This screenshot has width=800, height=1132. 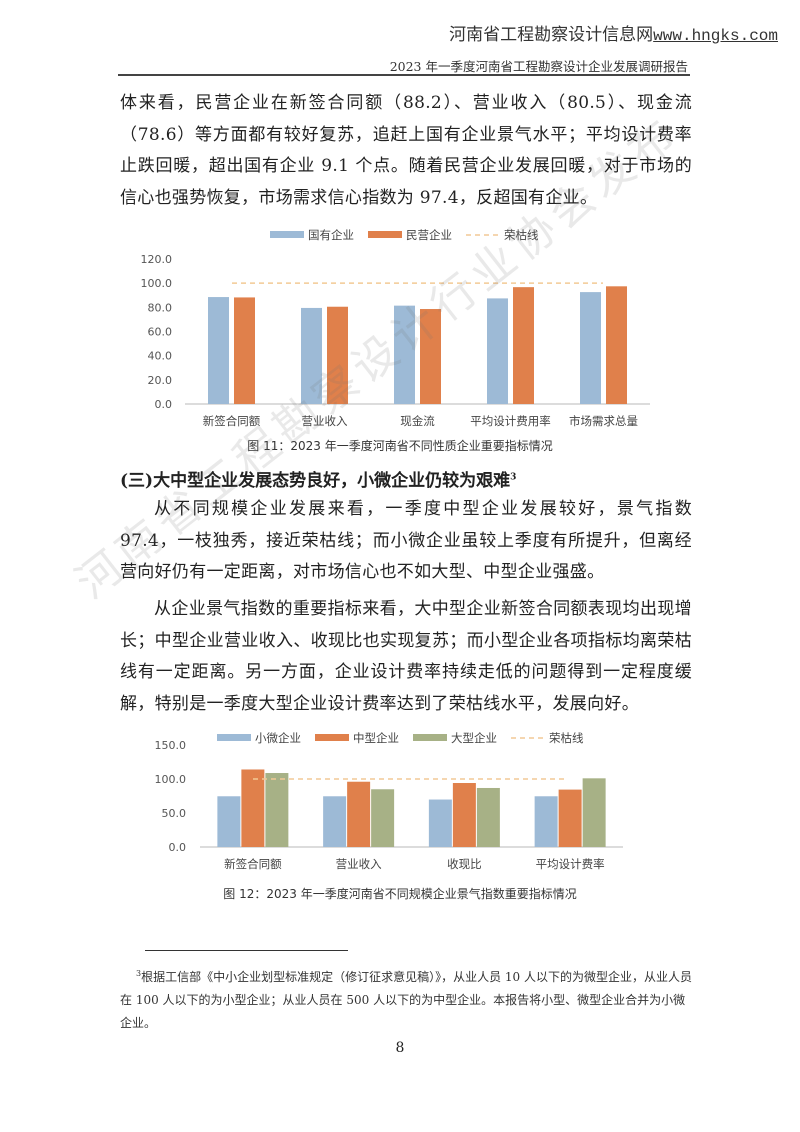 What do you see at coordinates (331, 235) in the screenshot?
I see `legend-label: 国有企业` at bounding box center [331, 235].